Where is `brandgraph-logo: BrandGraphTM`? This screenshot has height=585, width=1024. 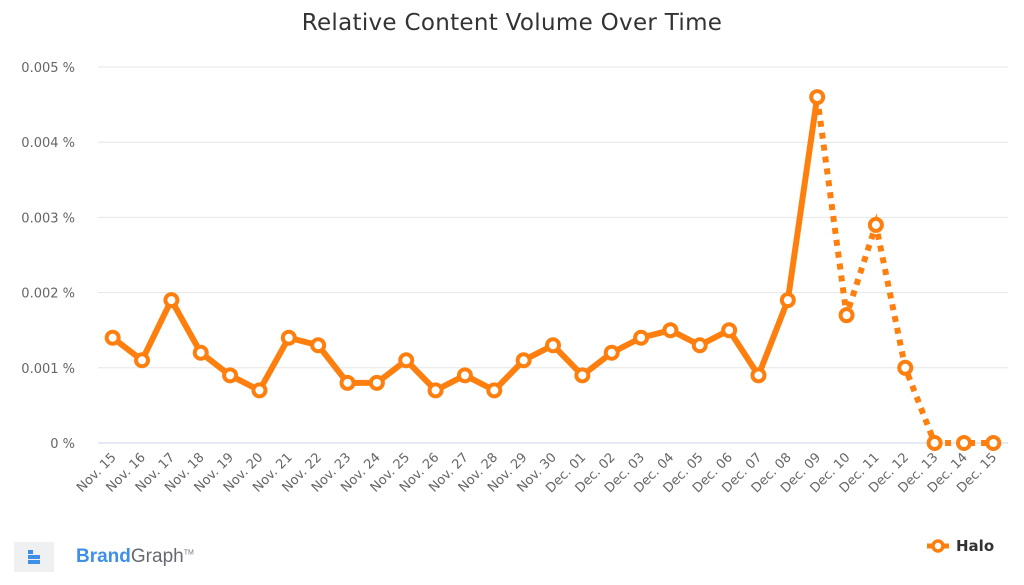 brandgraph-logo: BrandGraphTM is located at coordinates (104, 557).